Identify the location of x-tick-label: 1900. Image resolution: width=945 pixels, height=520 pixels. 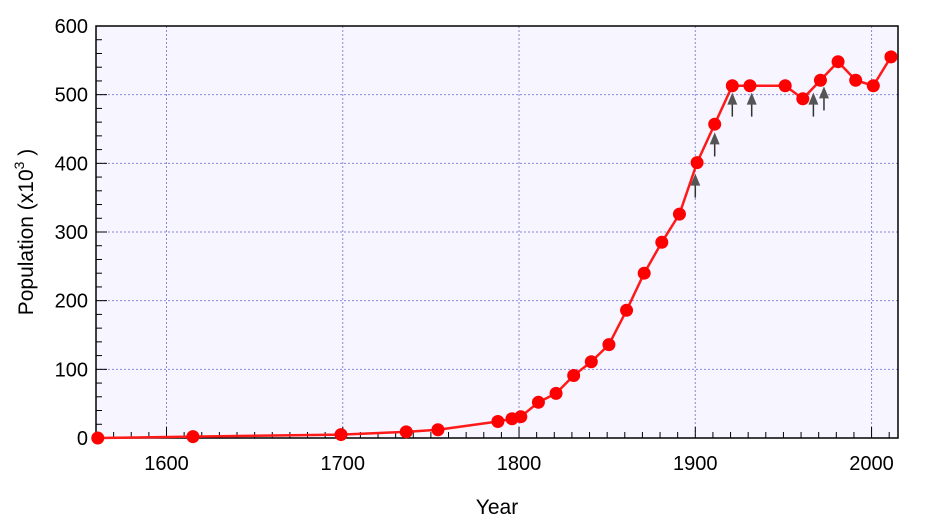
(695, 464).